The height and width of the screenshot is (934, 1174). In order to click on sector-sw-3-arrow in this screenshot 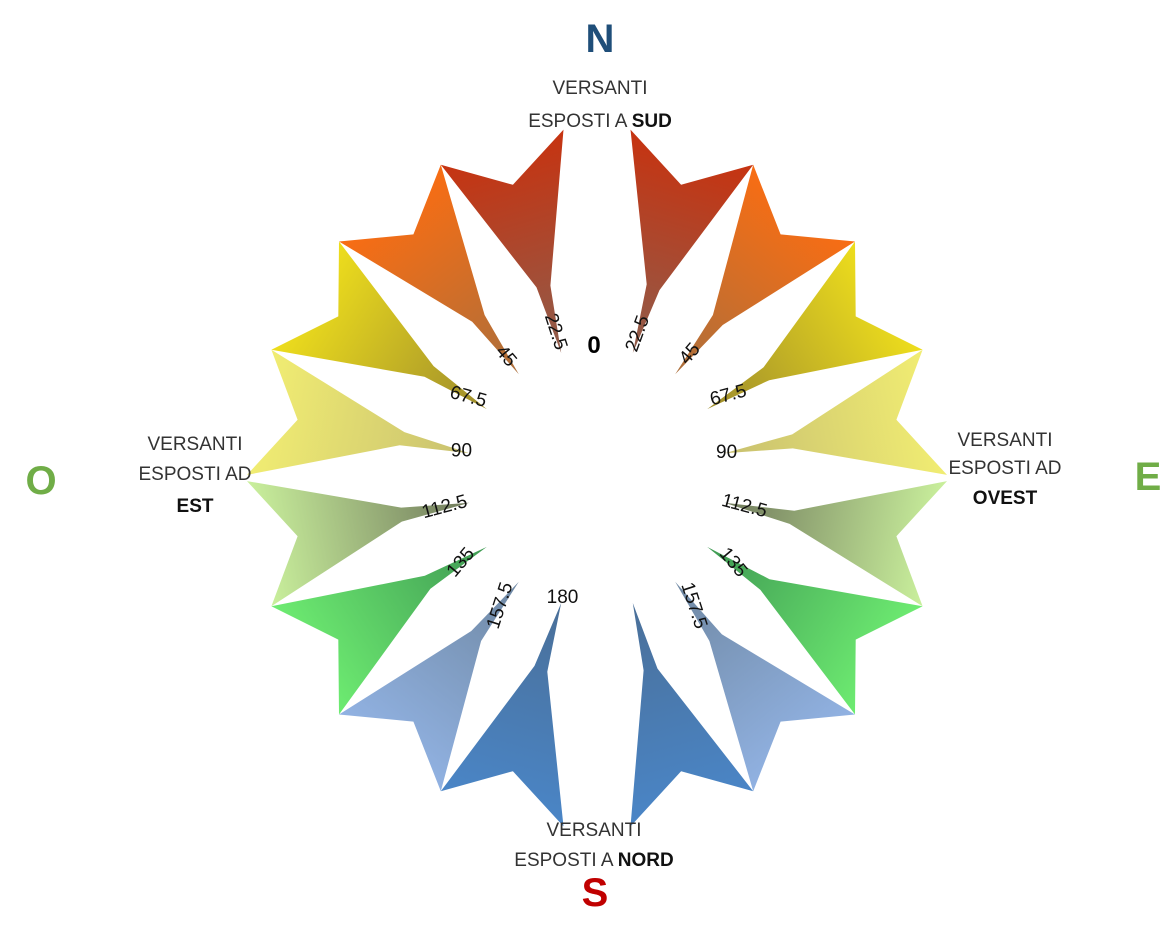, I will do `click(429, 686)`.